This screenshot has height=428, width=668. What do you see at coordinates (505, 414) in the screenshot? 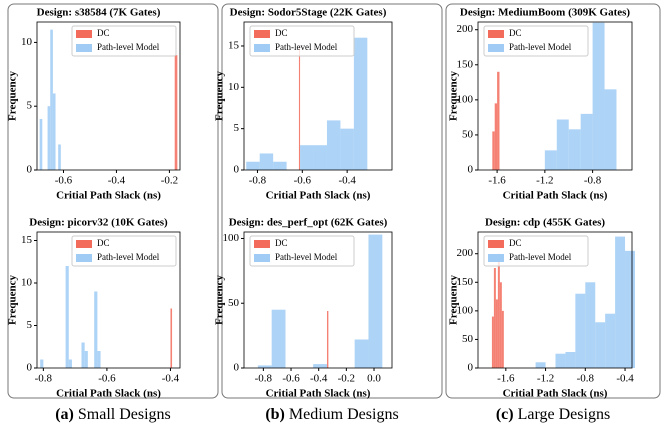
I see `caption-label: (c)` at bounding box center [505, 414].